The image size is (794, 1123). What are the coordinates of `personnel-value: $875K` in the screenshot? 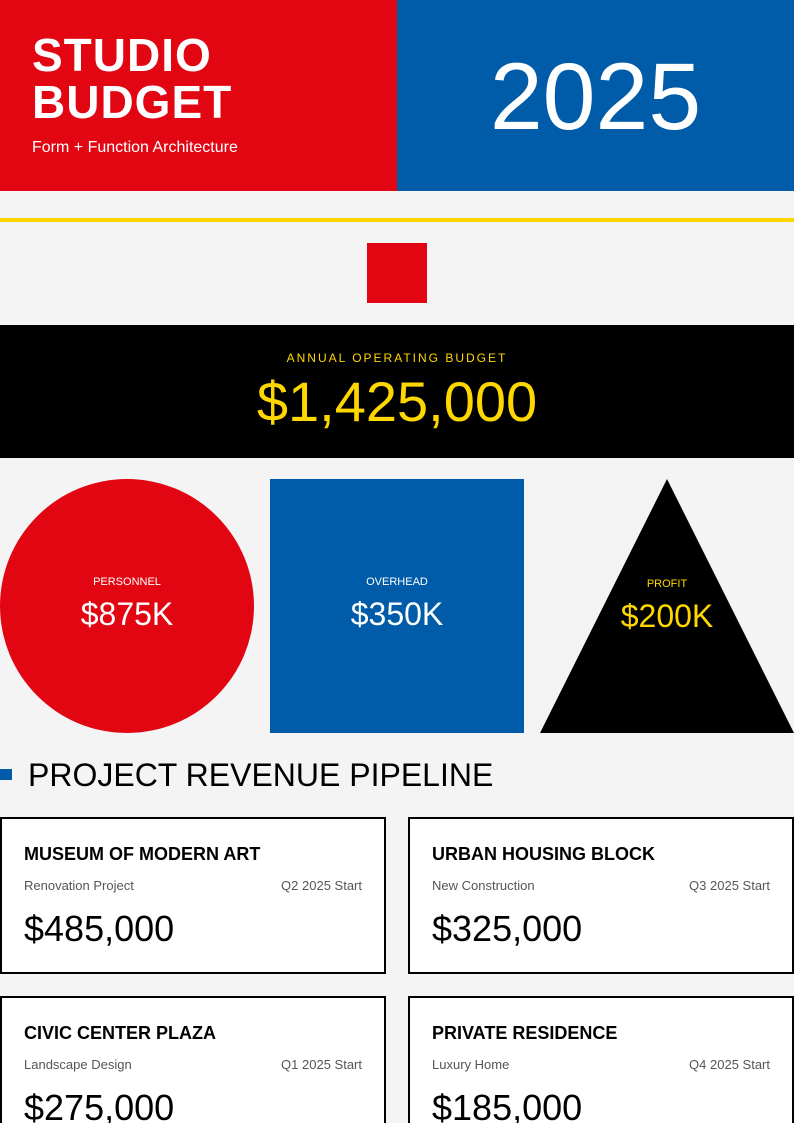 It's located at (127, 614).